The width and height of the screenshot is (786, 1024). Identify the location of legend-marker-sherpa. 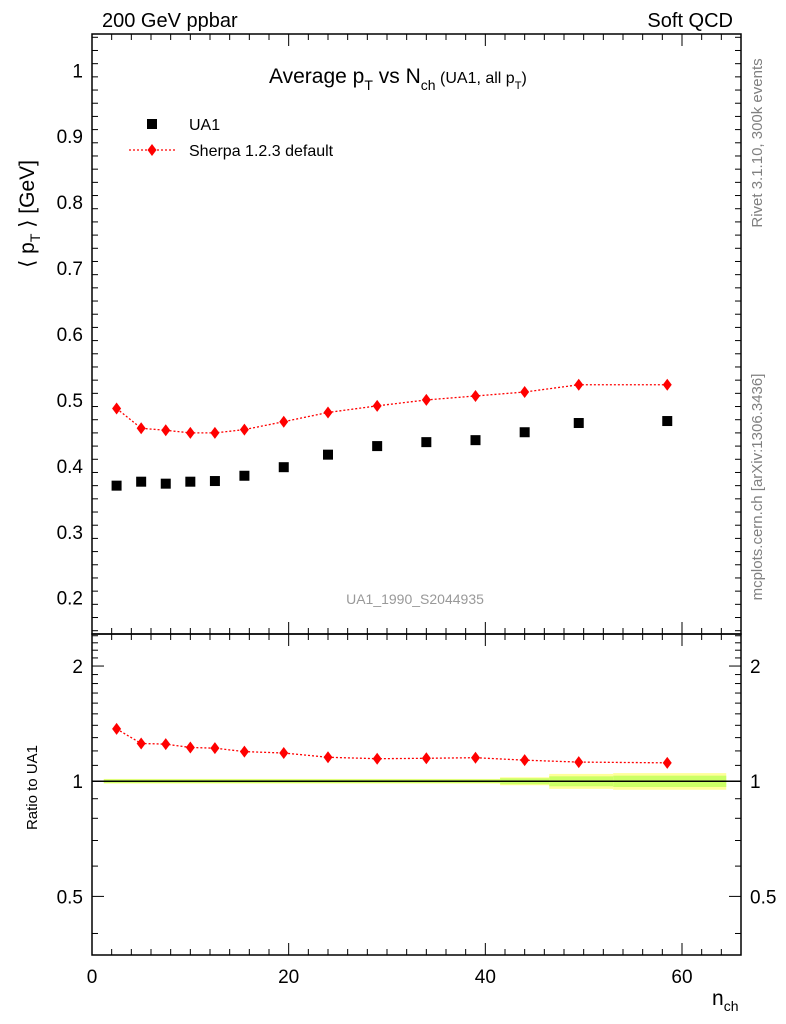
(152, 150).